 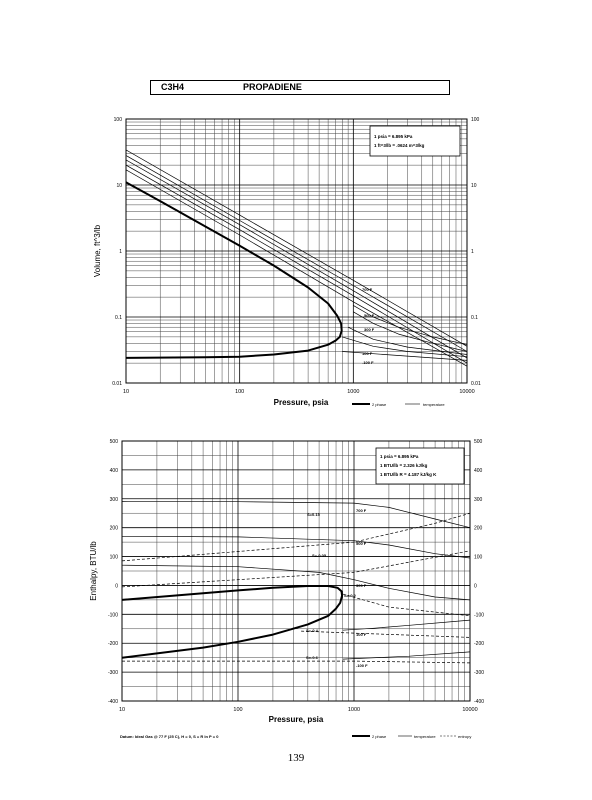 I want to click on chart-title-box: C3H4 PROPADIENE, so click(x=300, y=87).